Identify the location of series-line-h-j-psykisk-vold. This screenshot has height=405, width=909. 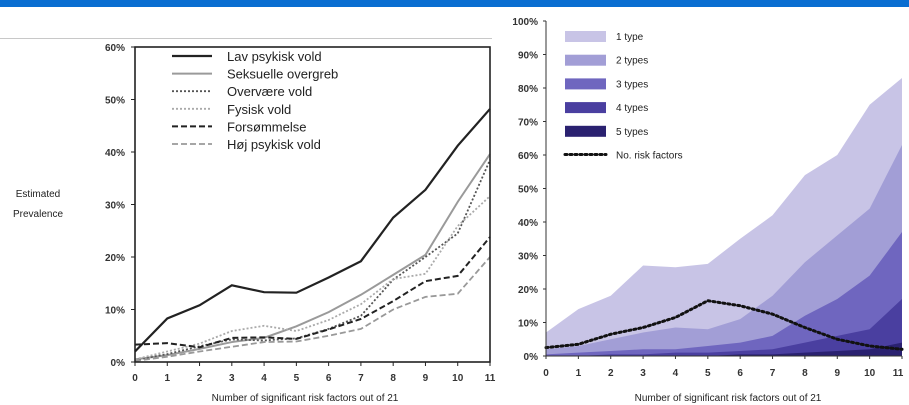
(312, 309).